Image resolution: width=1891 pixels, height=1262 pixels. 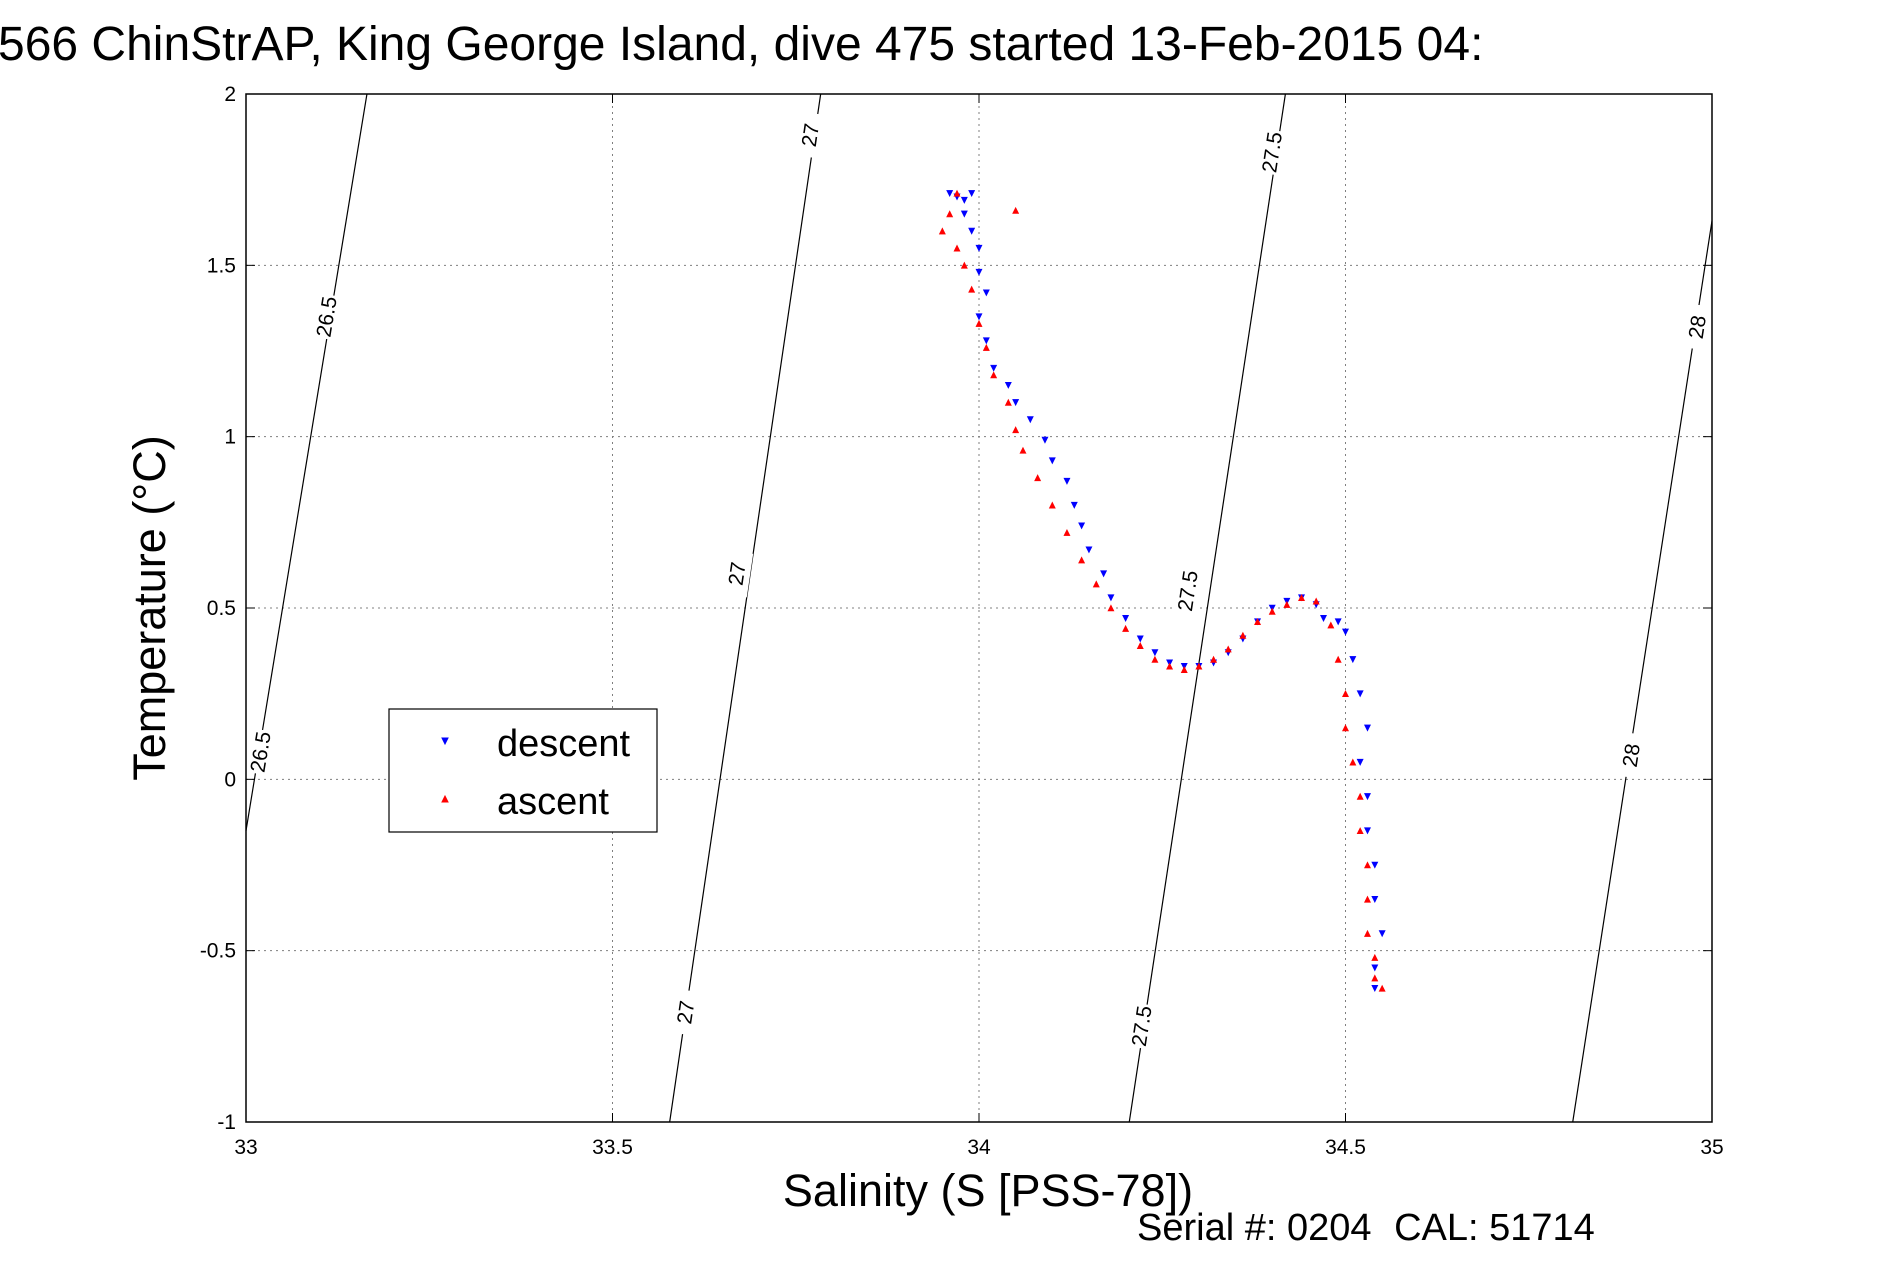 I want to click on series-descent, so click(x=1166, y=591).